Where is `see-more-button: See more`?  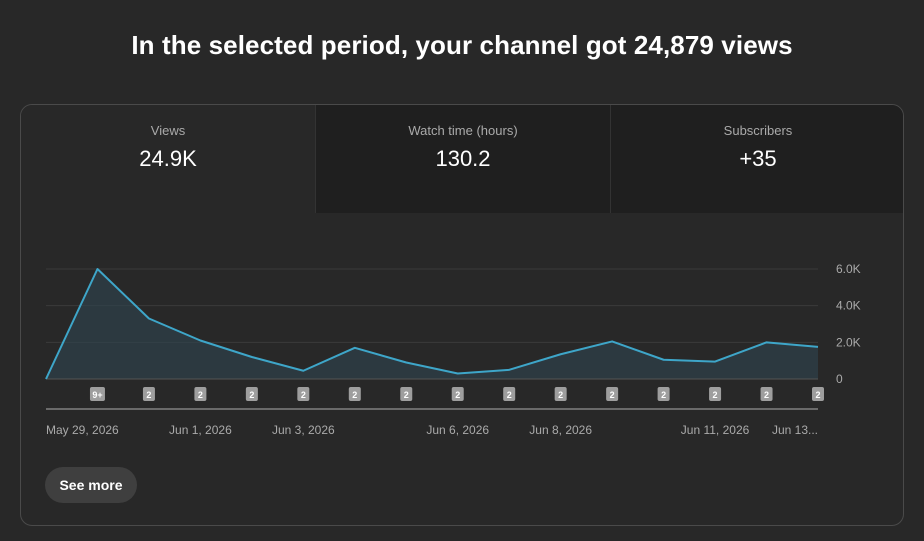 see-more-button: See more is located at coordinates (91, 485).